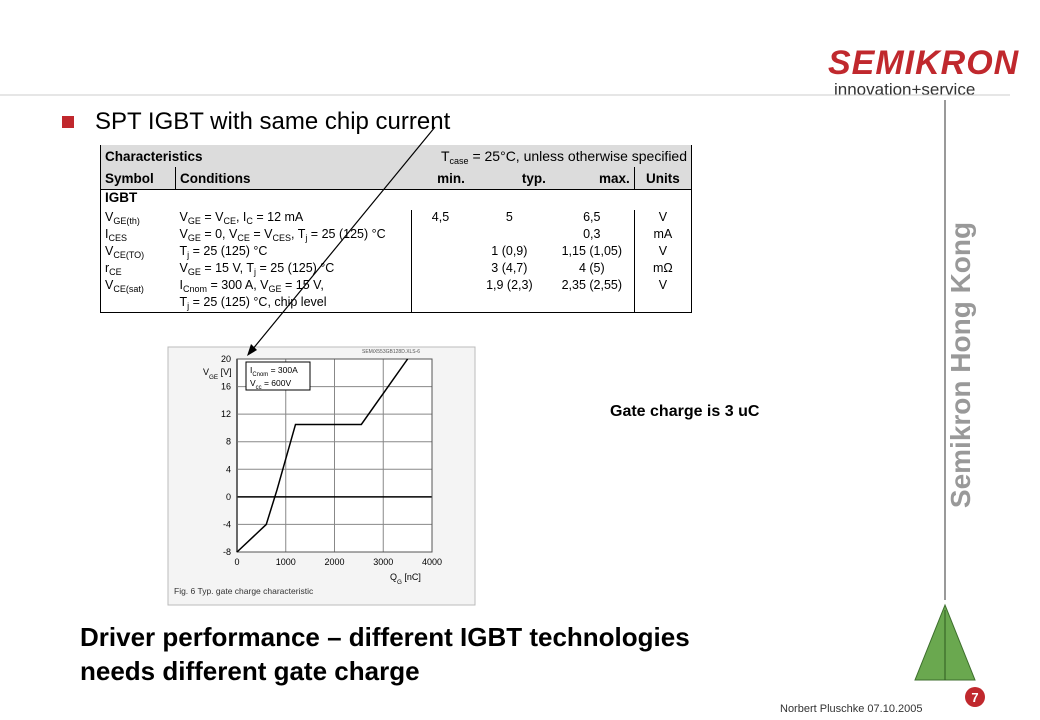 The width and height of the screenshot is (1040, 720). I want to click on logo-brand: SEMIKRON, so click(924, 63).